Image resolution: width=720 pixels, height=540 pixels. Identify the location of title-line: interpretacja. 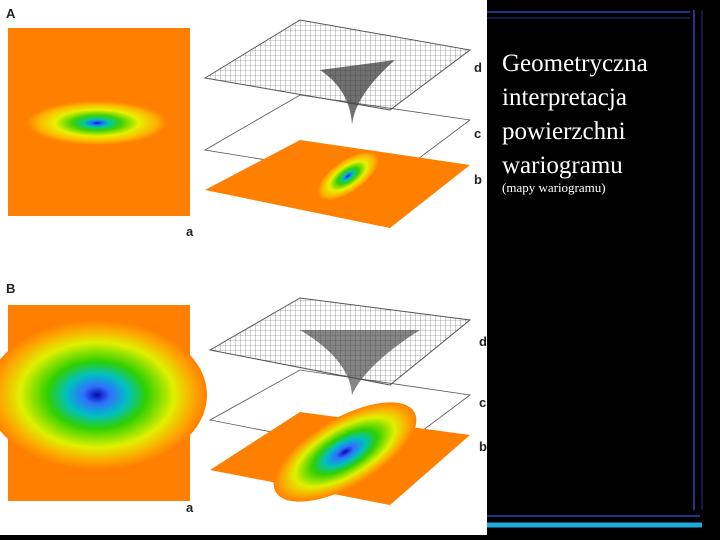
(564, 97).